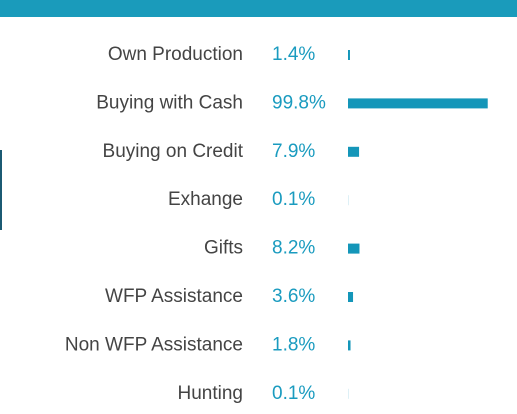  Describe the element at coordinates (169, 102) in the screenshot. I see `category-label: Buying with Cash` at that location.